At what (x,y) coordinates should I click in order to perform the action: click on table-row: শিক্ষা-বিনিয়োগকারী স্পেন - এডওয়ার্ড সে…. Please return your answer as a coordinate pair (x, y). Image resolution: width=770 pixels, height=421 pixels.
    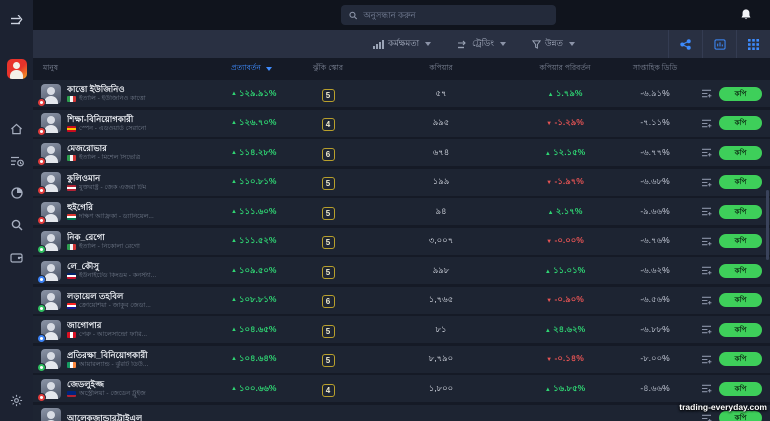
    Looking at the image, I should click on (401, 123).